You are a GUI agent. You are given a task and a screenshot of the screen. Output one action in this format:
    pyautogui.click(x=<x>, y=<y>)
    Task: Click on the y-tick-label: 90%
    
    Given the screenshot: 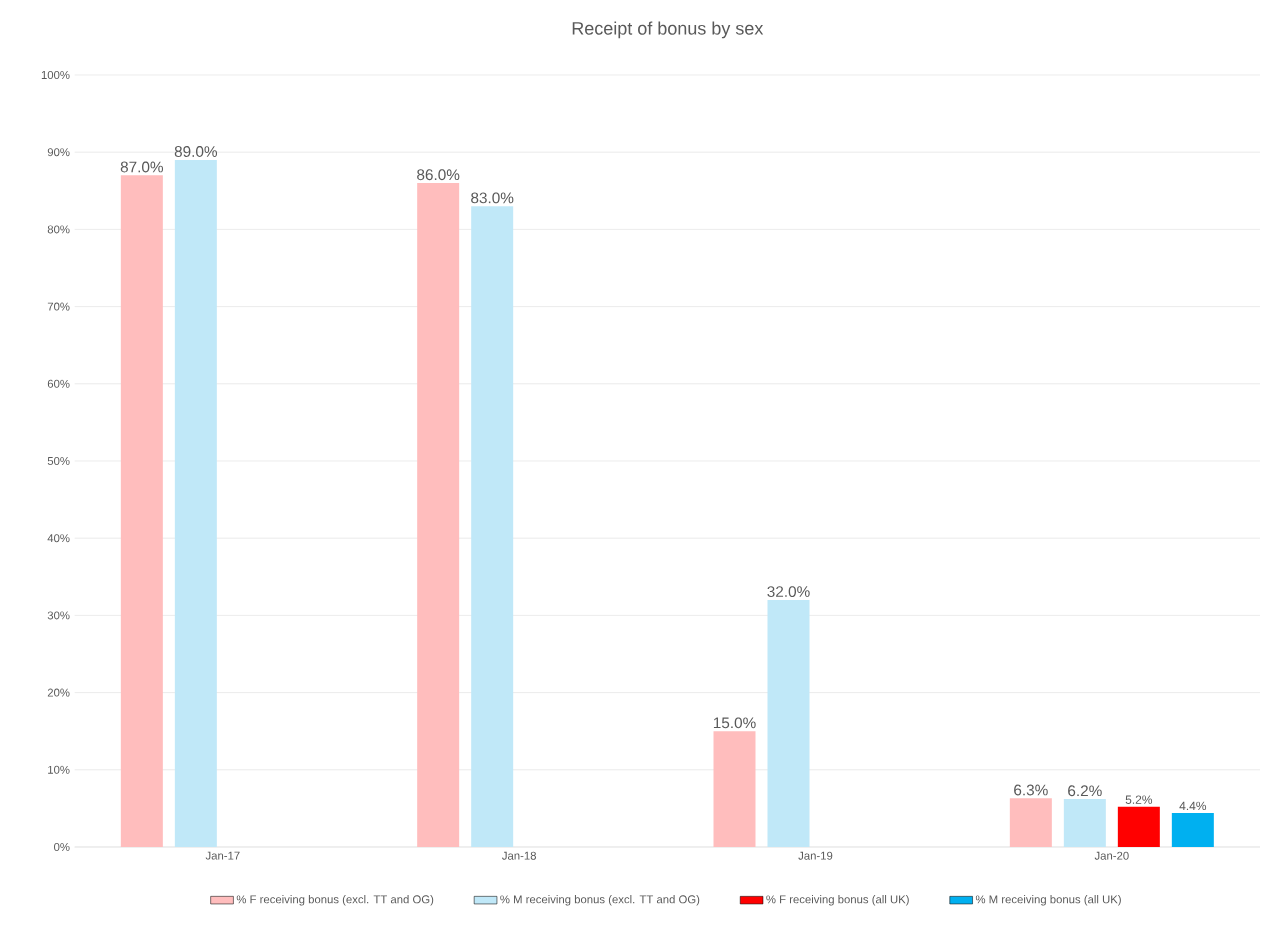 What is the action you would take?
    pyautogui.click(x=58, y=152)
    